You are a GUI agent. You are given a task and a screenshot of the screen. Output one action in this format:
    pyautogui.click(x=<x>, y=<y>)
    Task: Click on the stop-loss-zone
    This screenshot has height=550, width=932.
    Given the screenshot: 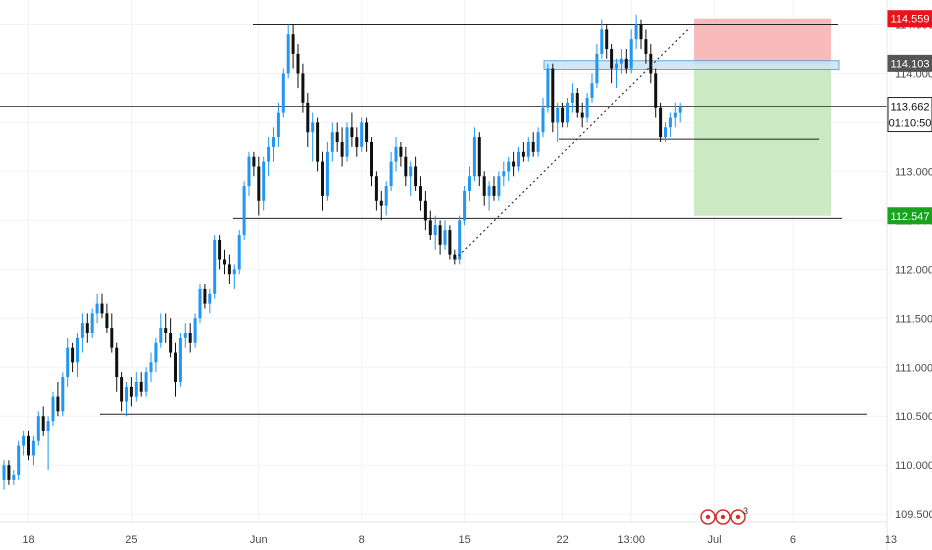 What is the action you would take?
    pyautogui.click(x=762, y=41)
    